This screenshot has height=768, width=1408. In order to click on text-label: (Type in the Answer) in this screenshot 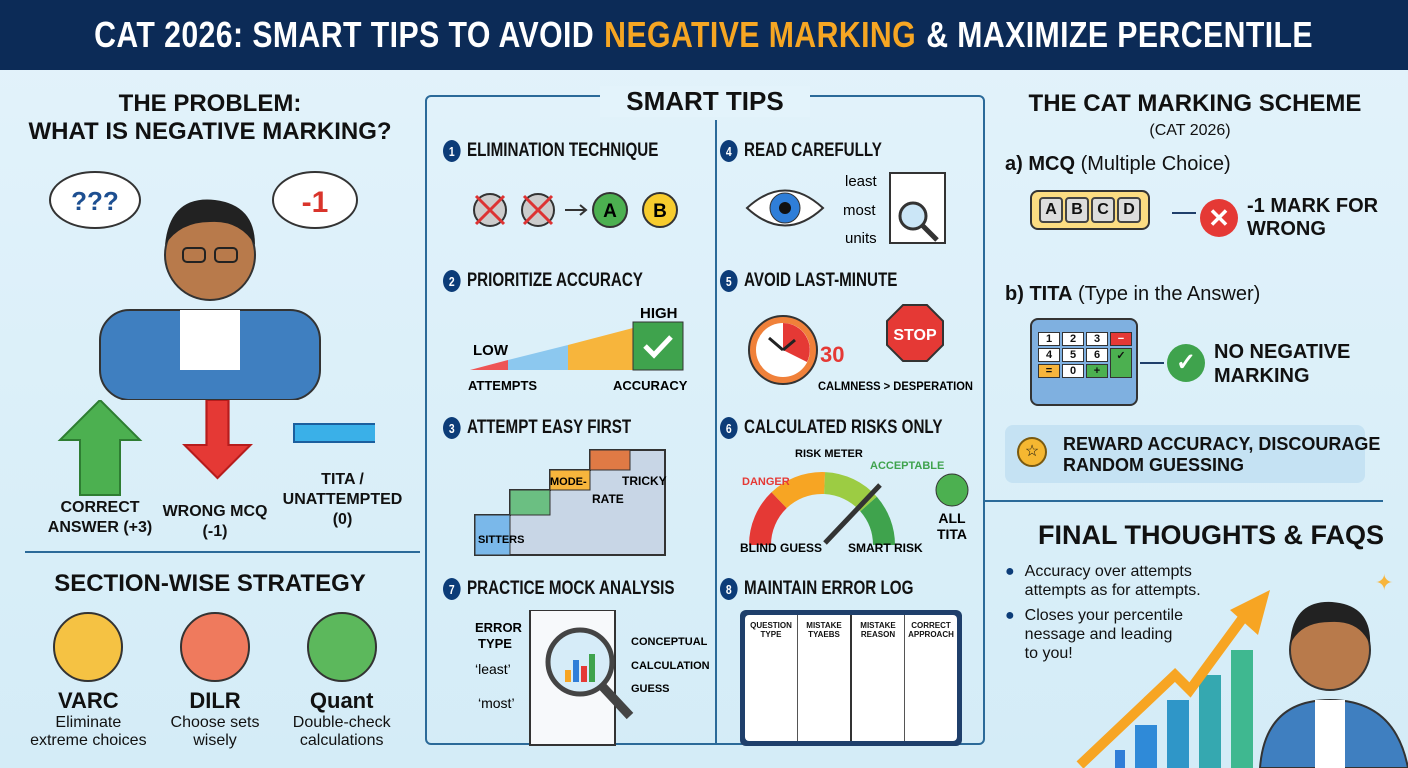, I will do `click(1169, 294)`.